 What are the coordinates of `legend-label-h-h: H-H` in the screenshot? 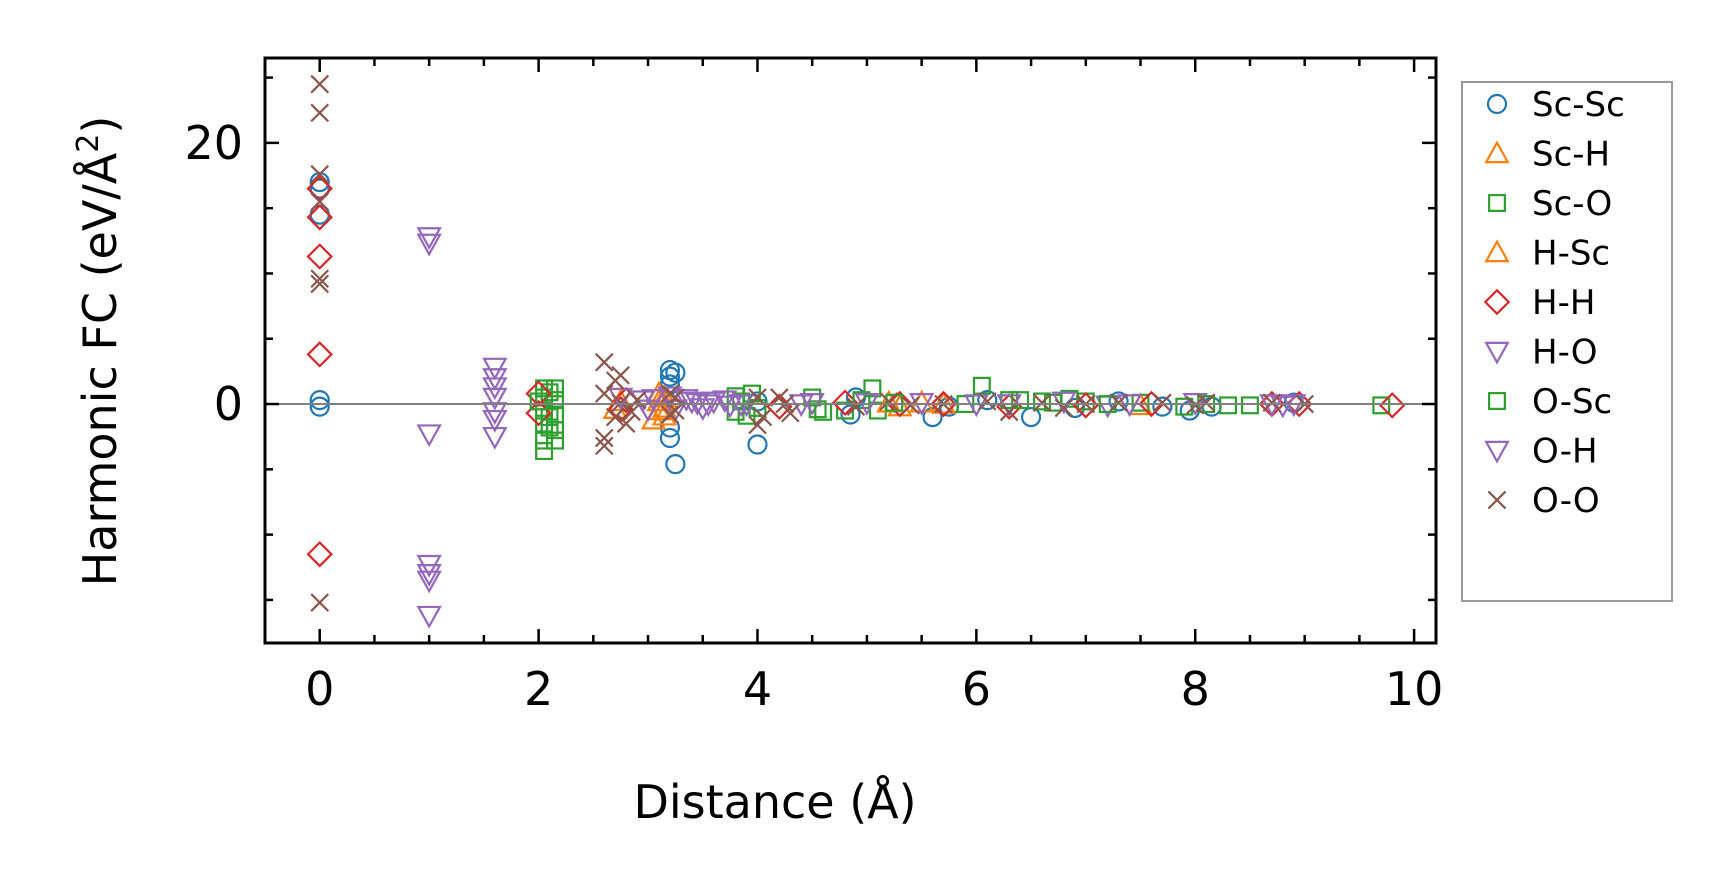 It's located at (1563, 303).